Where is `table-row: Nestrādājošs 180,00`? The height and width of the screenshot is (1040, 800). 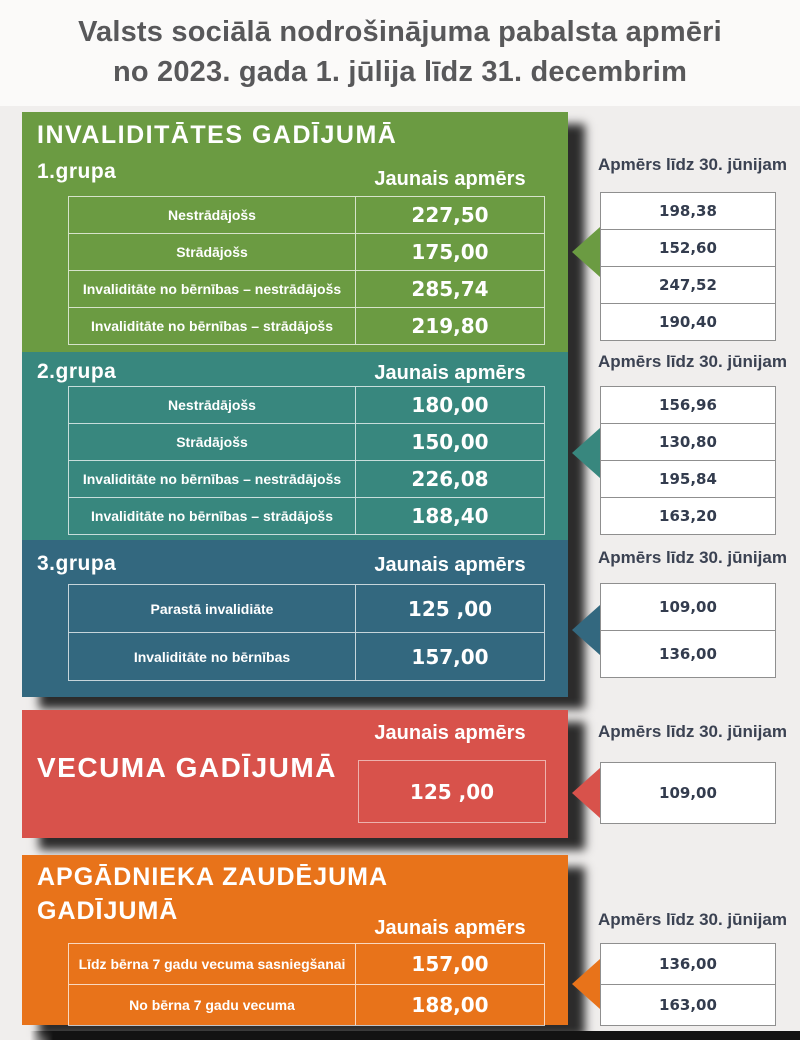 table-row: Nestrādājošs 180,00 is located at coordinates (306, 405).